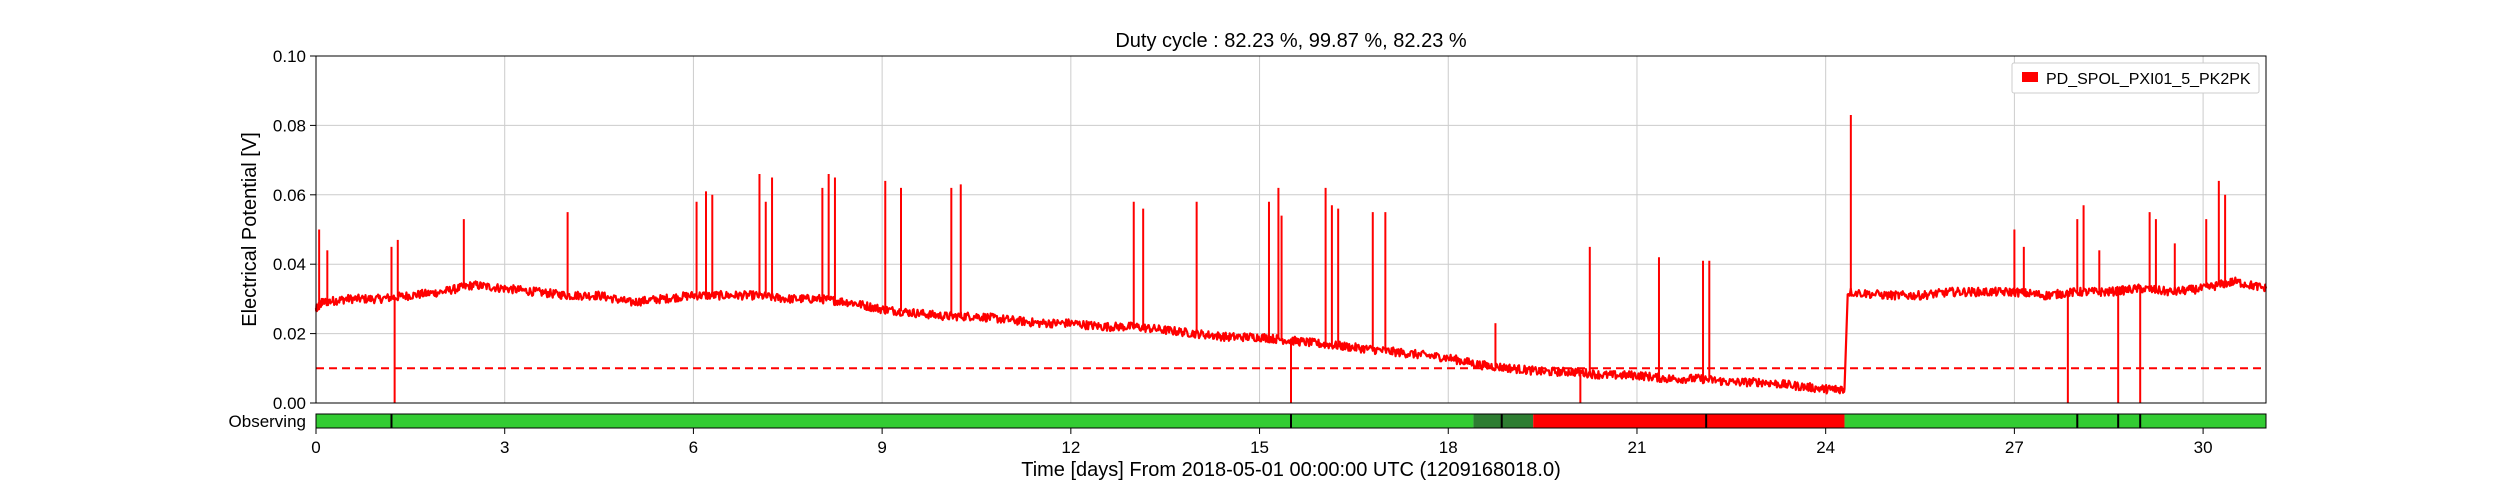  I want to click on x-tick-label: 0, so click(315, 447).